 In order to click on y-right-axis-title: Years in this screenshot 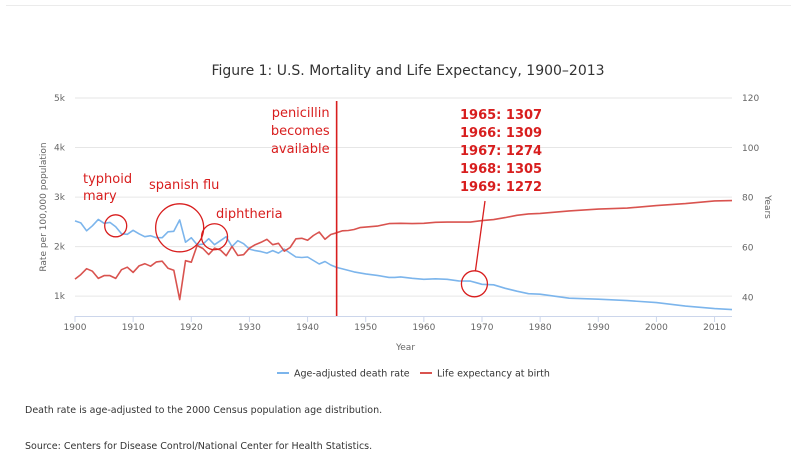, I will do `click(767, 206)`.